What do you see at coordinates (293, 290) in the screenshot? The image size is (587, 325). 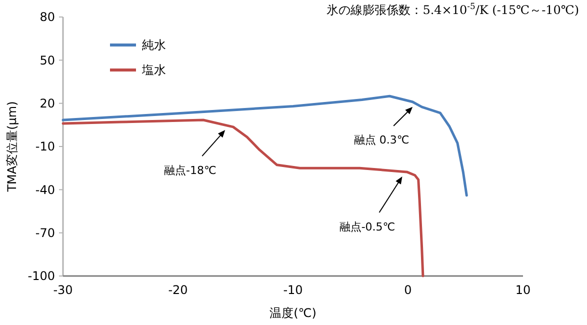 I see `x-tick-label: -10` at bounding box center [293, 290].